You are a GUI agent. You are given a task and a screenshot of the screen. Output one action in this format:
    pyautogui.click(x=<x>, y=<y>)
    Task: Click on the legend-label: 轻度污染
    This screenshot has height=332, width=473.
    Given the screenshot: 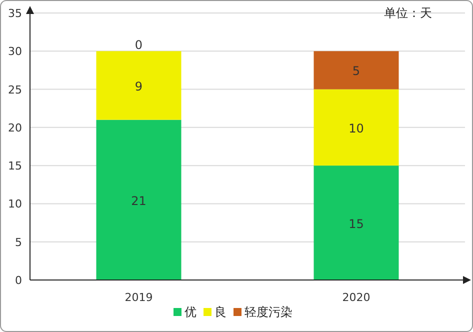 What is the action you would take?
    pyautogui.click(x=268, y=312)
    